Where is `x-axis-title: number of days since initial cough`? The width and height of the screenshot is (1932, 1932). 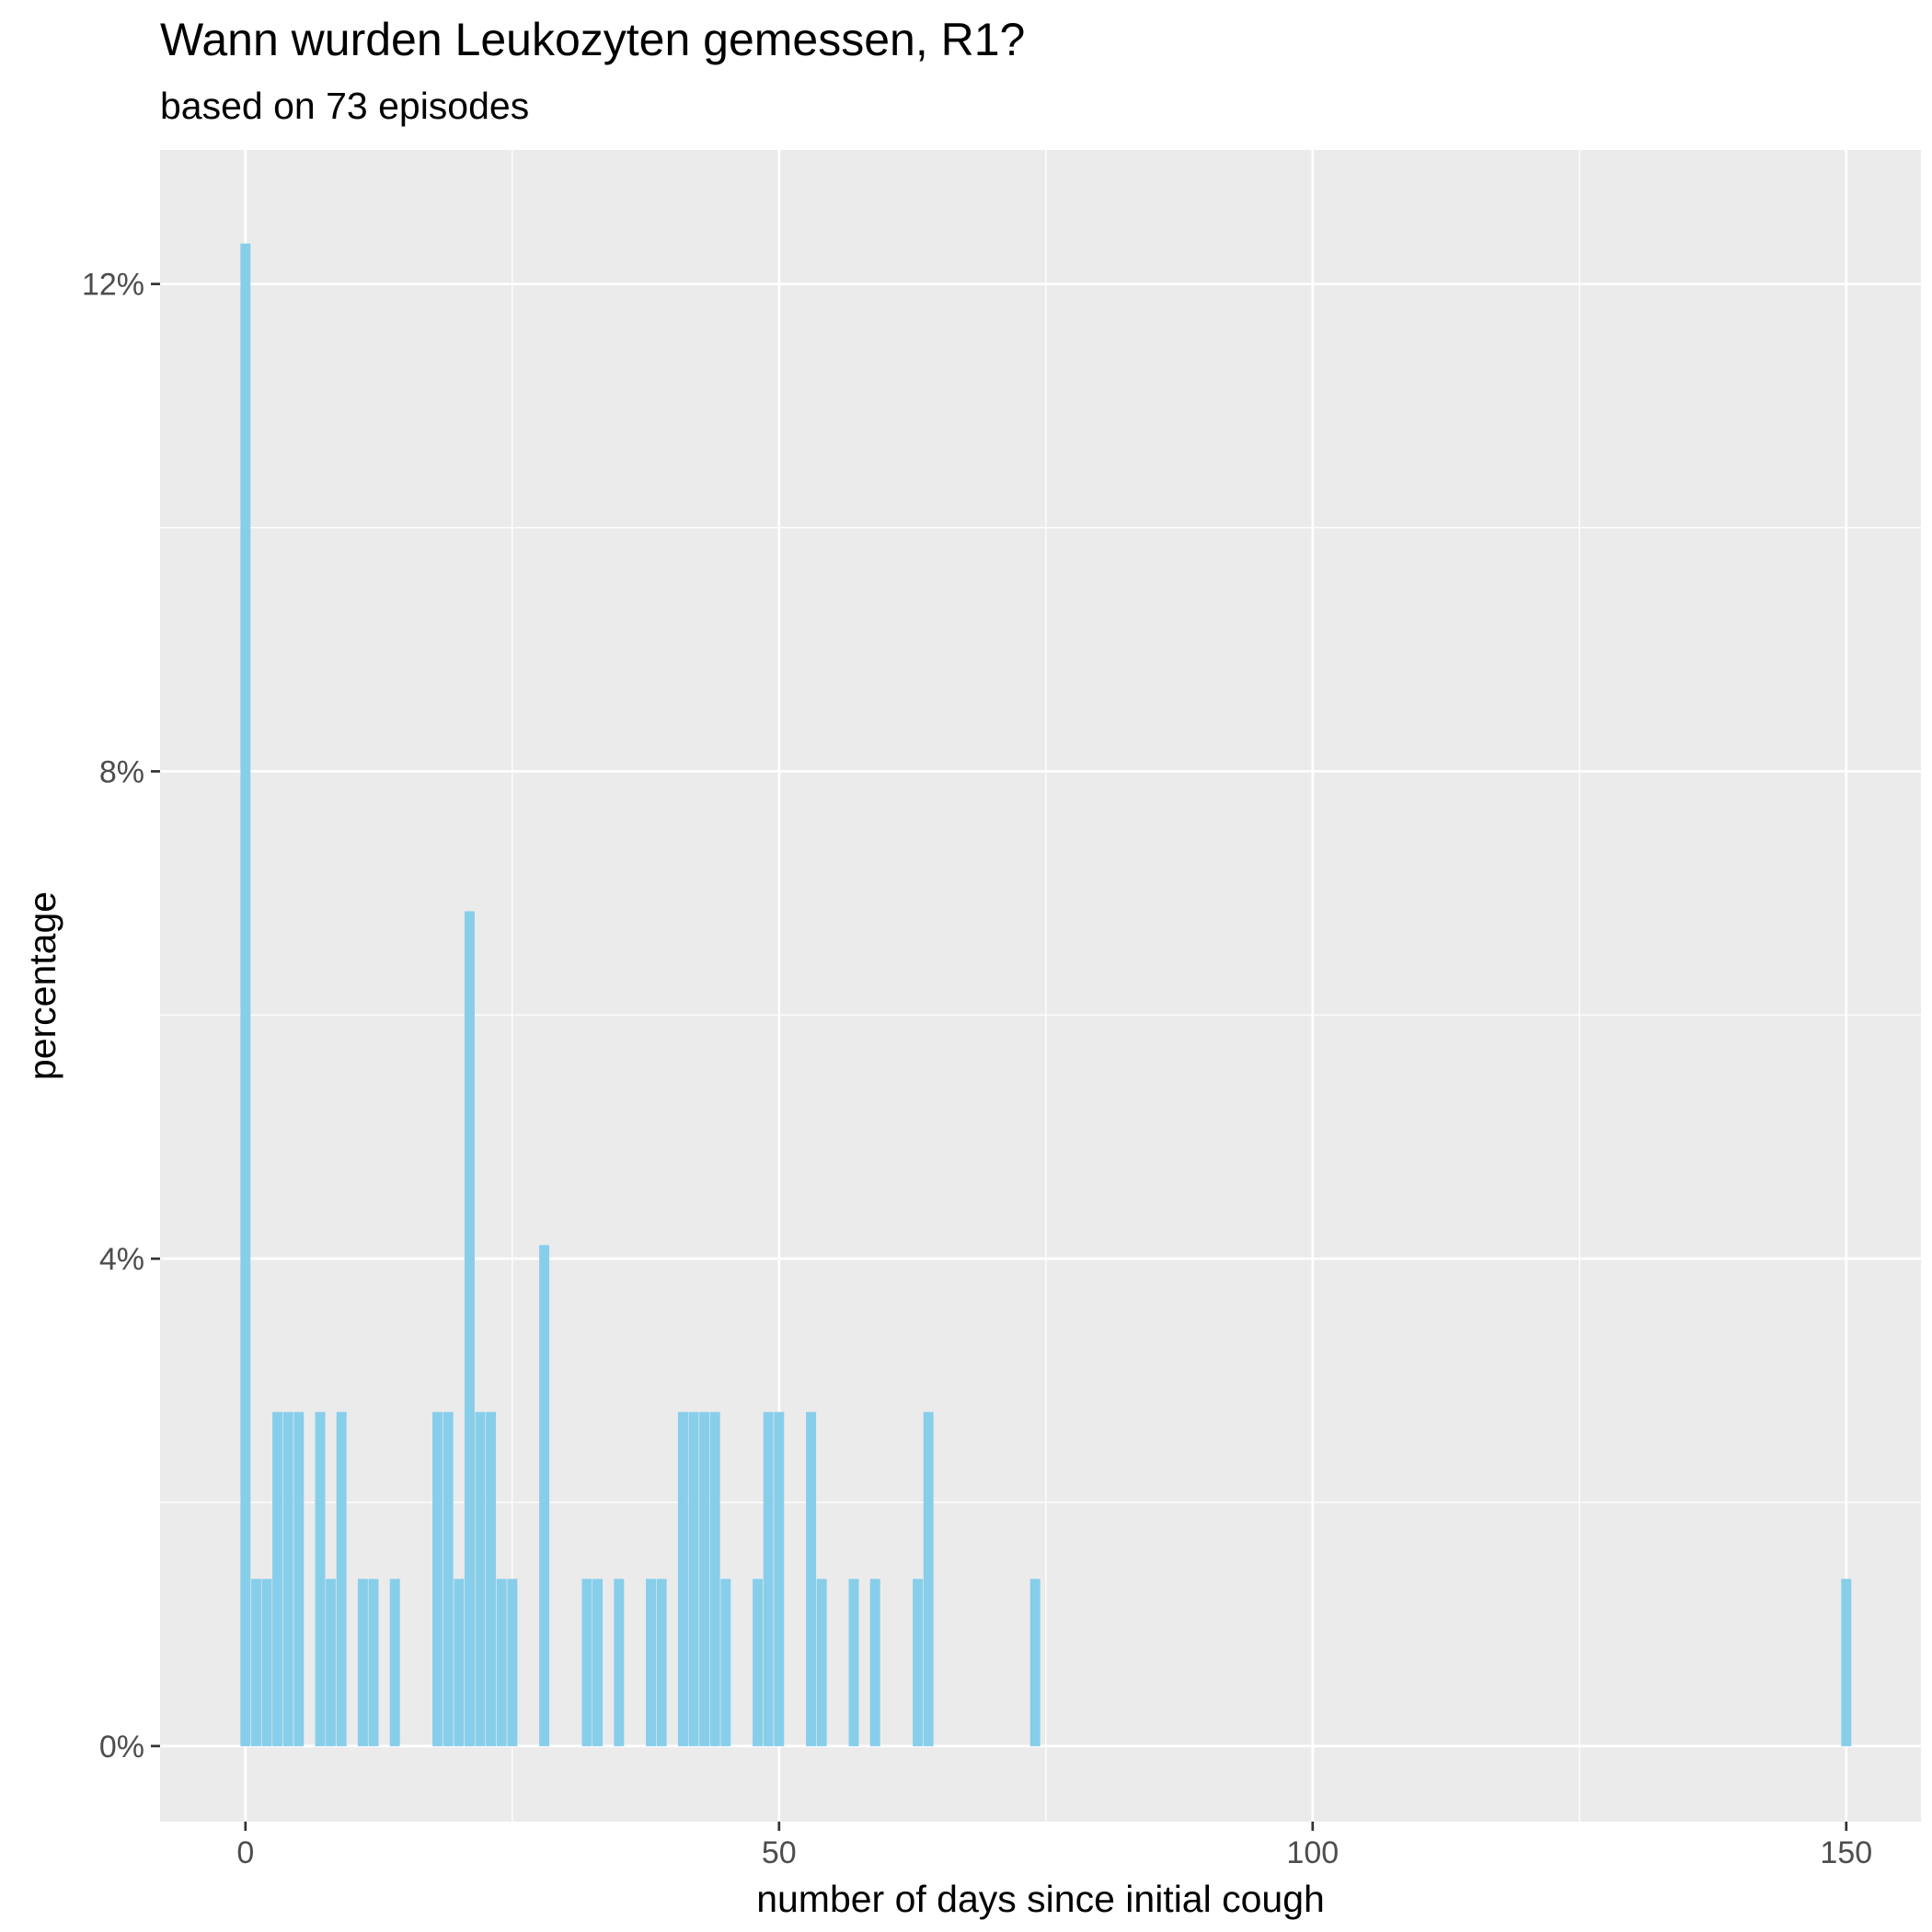
x-axis-title: number of days since initial cough is located at coordinates (1040, 1899).